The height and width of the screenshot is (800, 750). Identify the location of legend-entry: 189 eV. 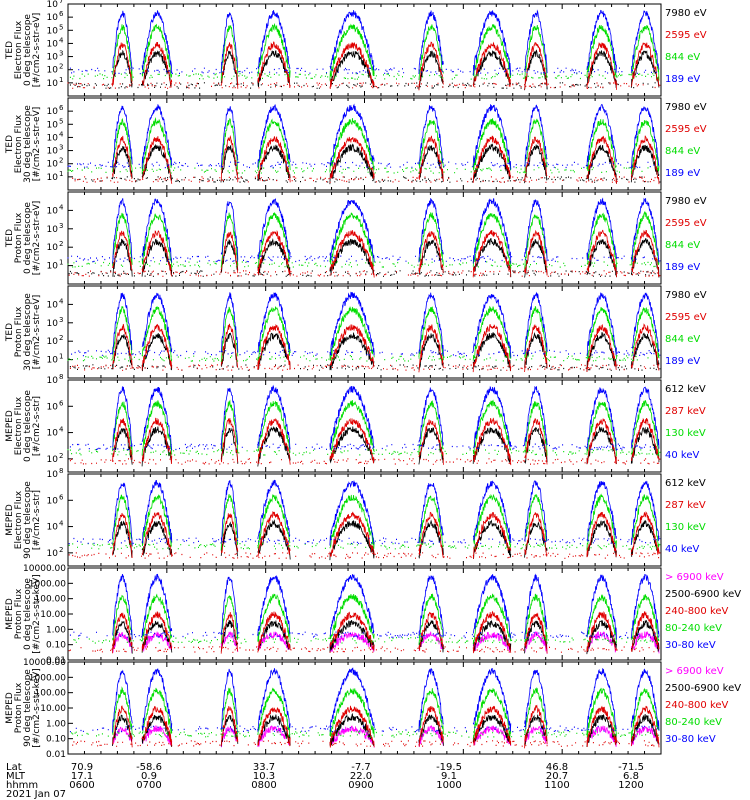
(682, 361).